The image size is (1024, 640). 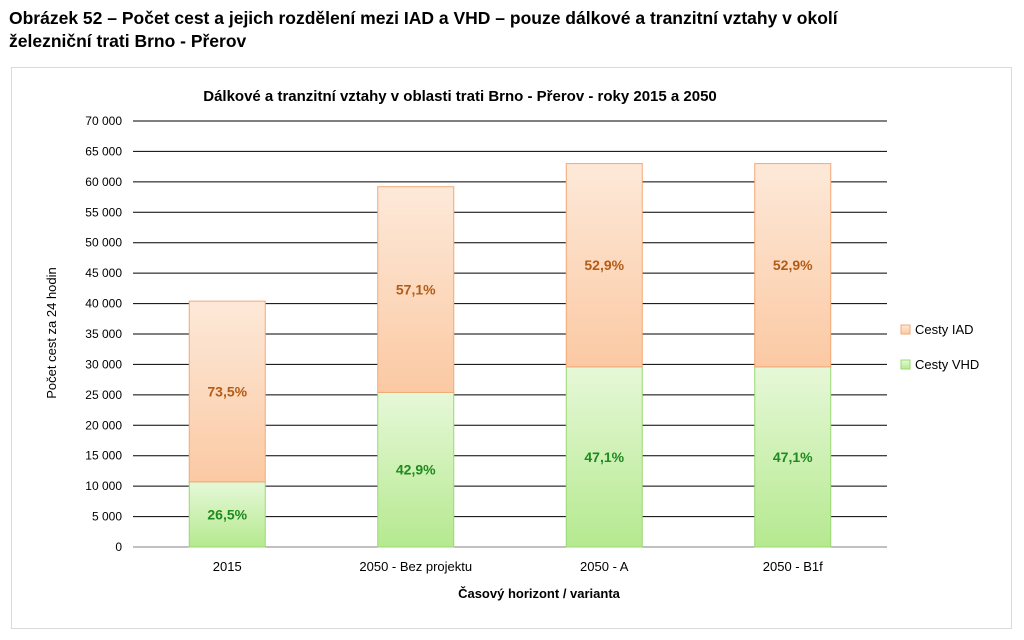 What do you see at coordinates (905, 329) in the screenshot?
I see `legend-swatch-iad` at bounding box center [905, 329].